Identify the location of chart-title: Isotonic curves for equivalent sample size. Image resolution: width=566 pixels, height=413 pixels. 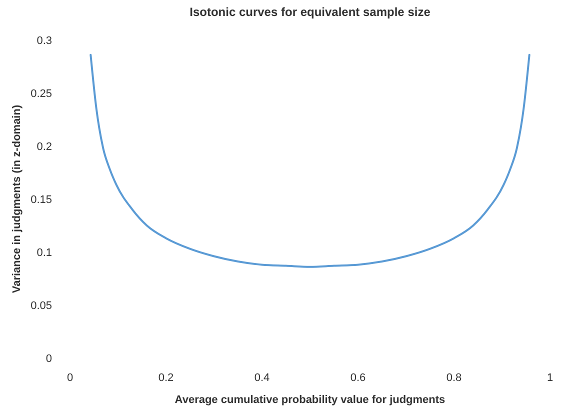
(310, 12).